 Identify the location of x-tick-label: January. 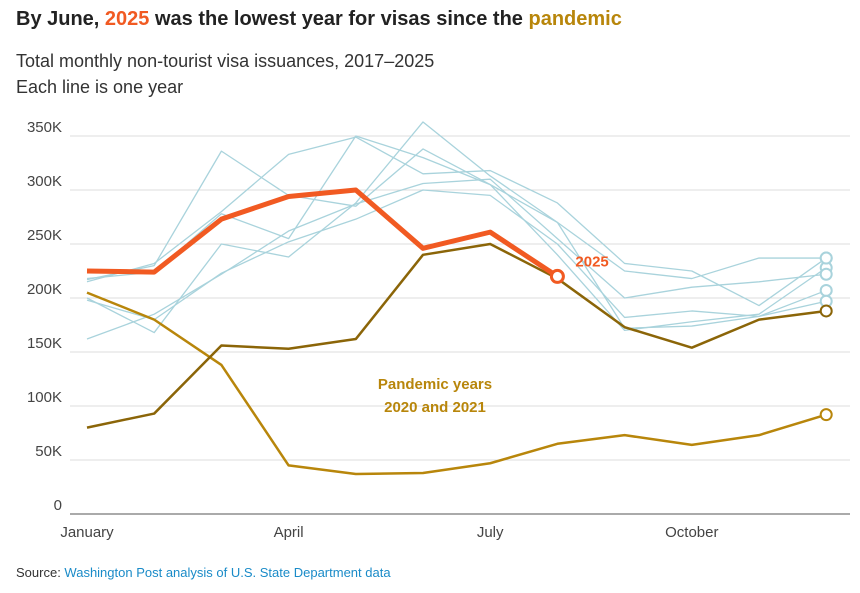
(87, 532).